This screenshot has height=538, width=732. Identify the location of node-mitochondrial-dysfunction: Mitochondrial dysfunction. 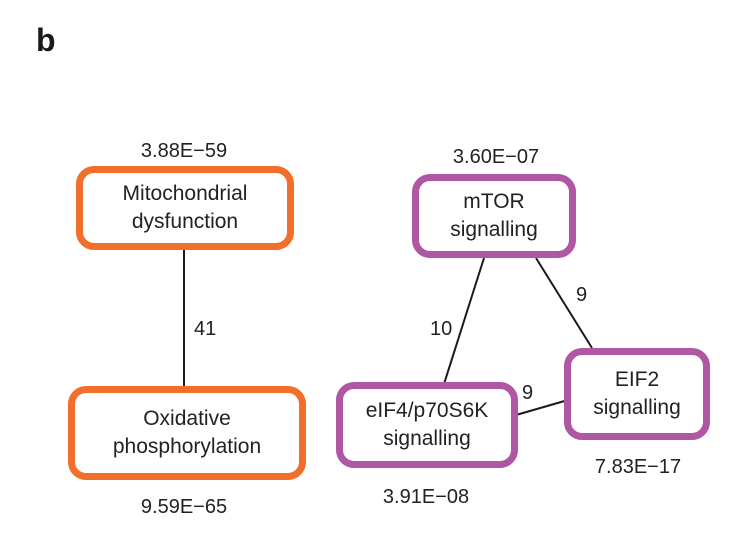
(185, 208).